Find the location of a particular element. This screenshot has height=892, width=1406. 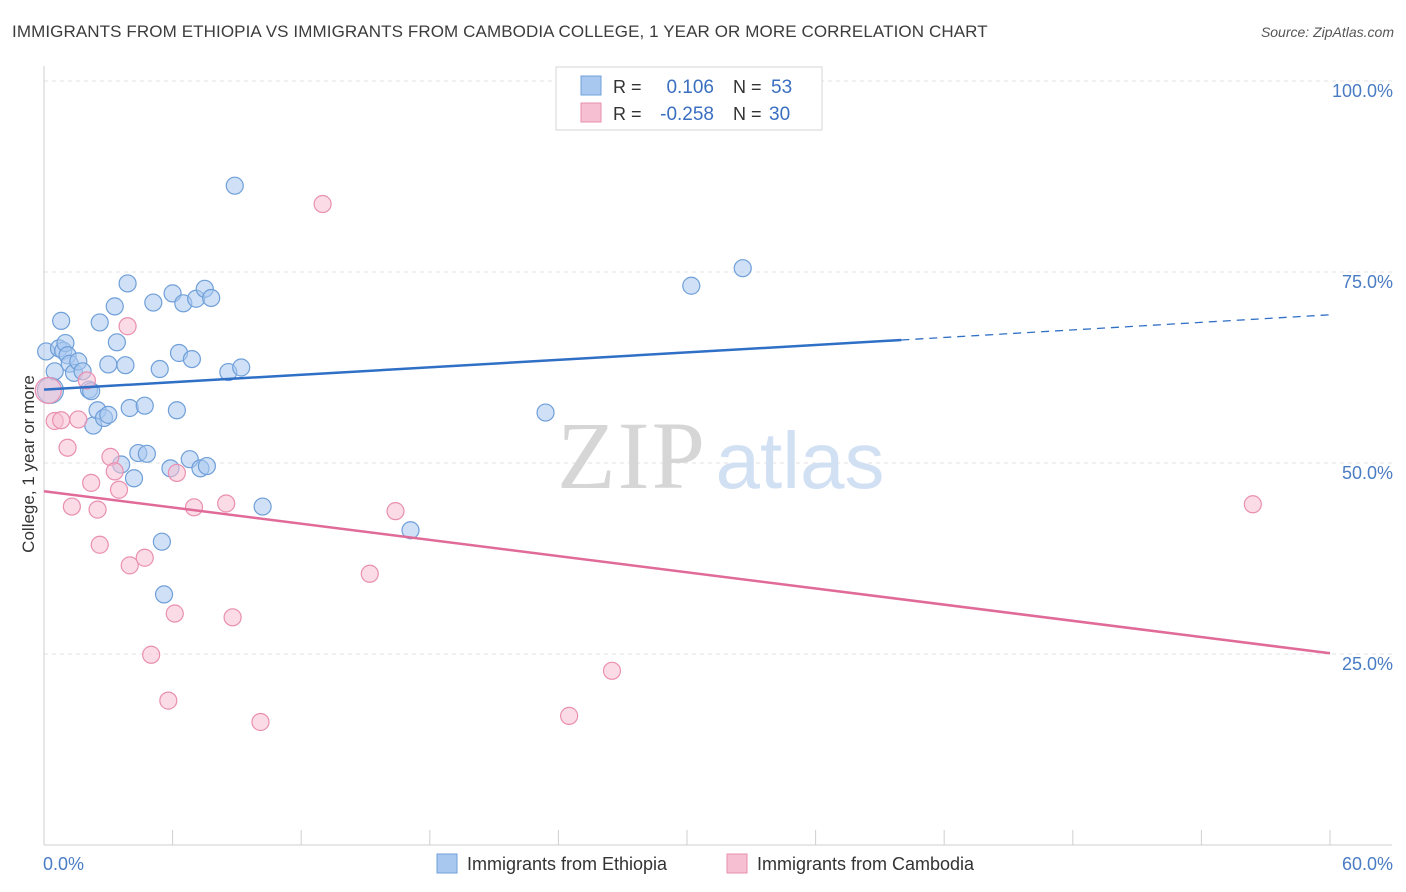

trendline-ethiopia is located at coordinates (472, 364).